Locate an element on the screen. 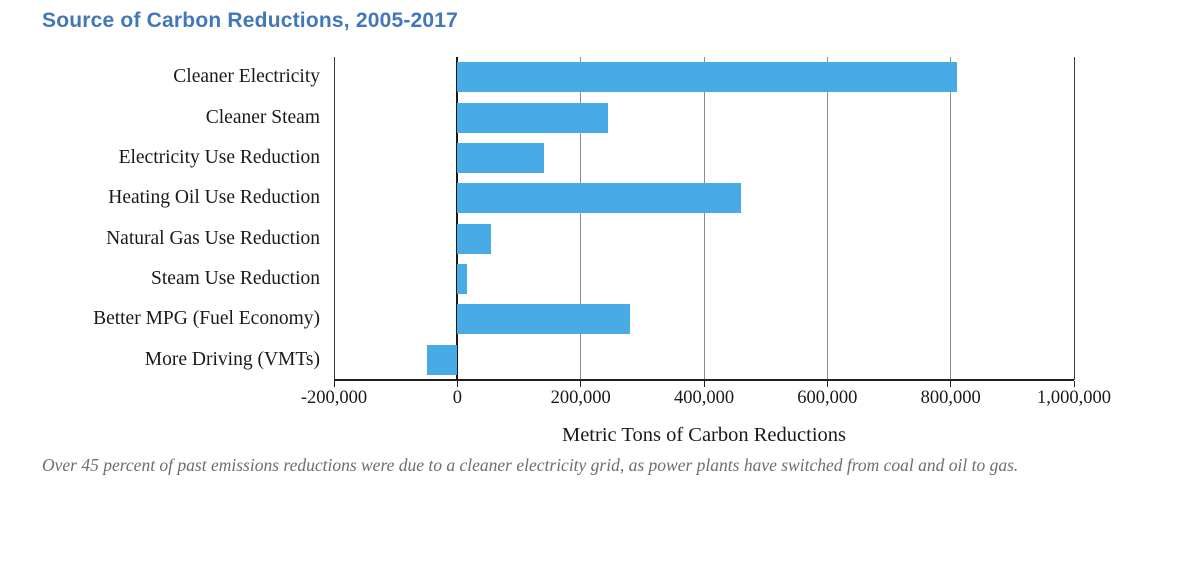 The image size is (1194, 566). category-label: Steam Use Reduction is located at coordinates (235, 279).